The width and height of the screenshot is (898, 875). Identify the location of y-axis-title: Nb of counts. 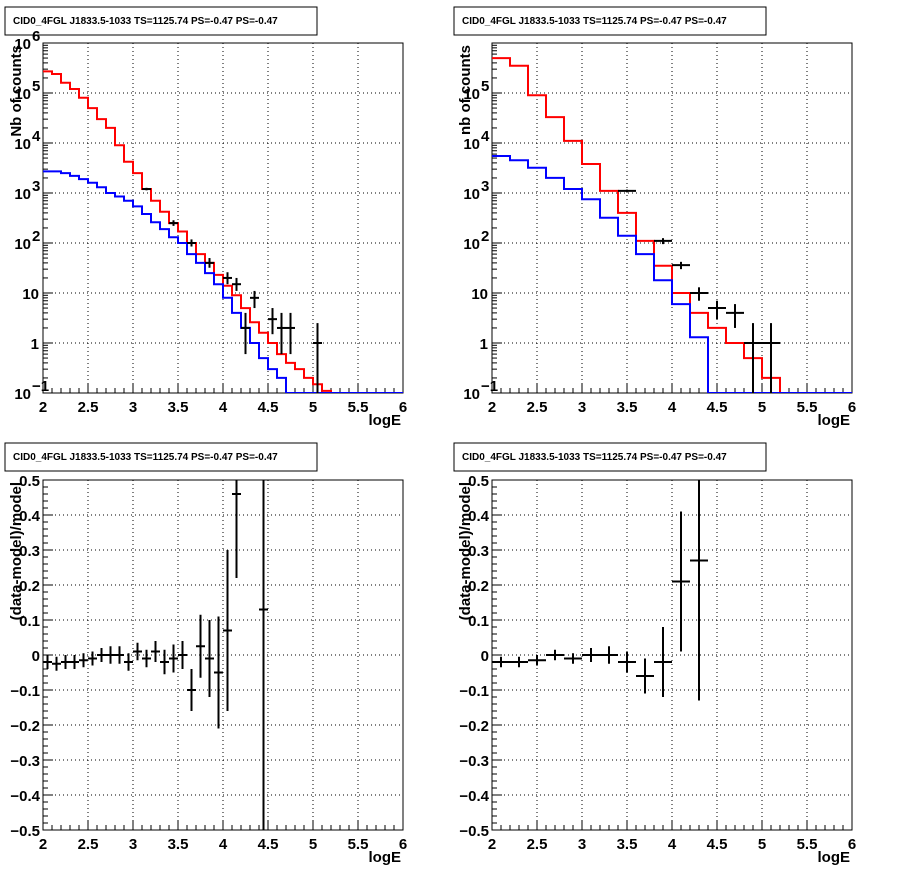
(16, 91).